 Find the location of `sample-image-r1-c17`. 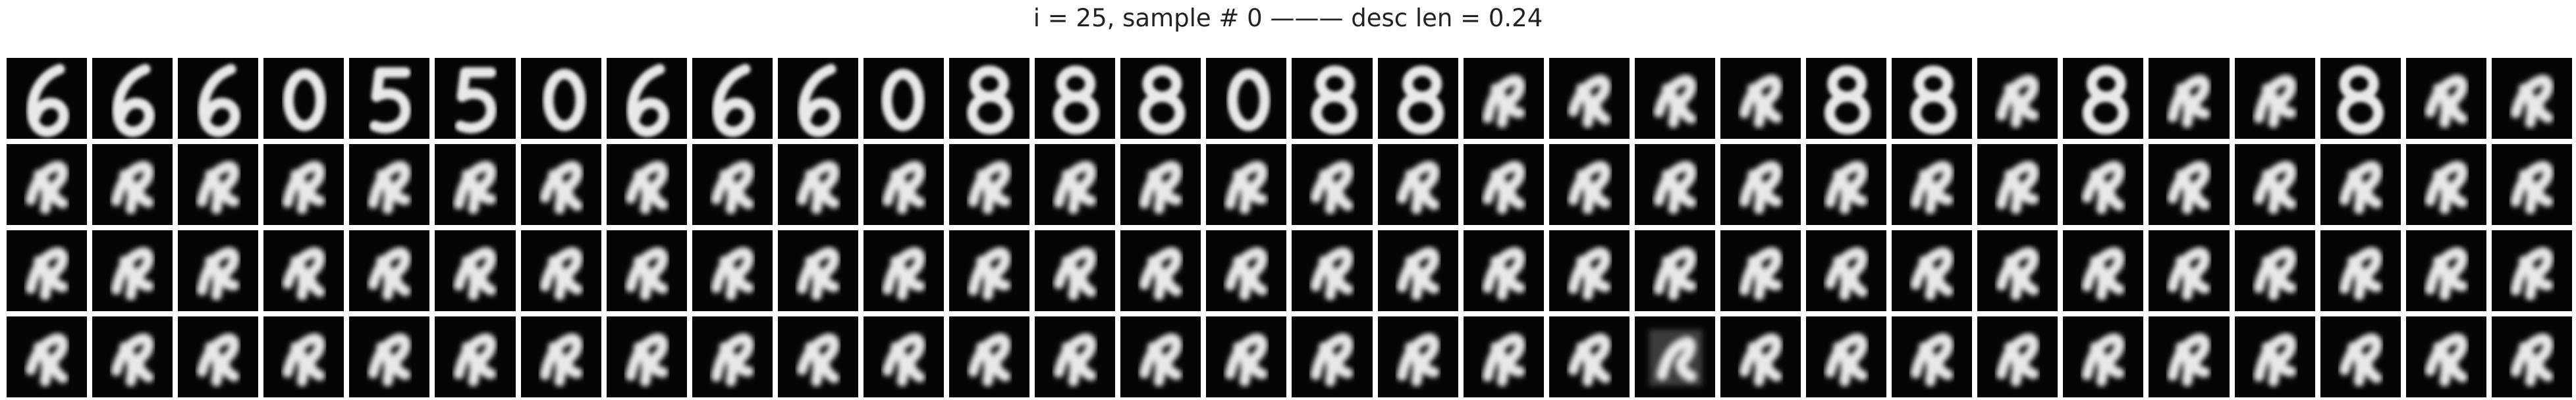

sample-image-r1-c17 is located at coordinates (1417, 98).